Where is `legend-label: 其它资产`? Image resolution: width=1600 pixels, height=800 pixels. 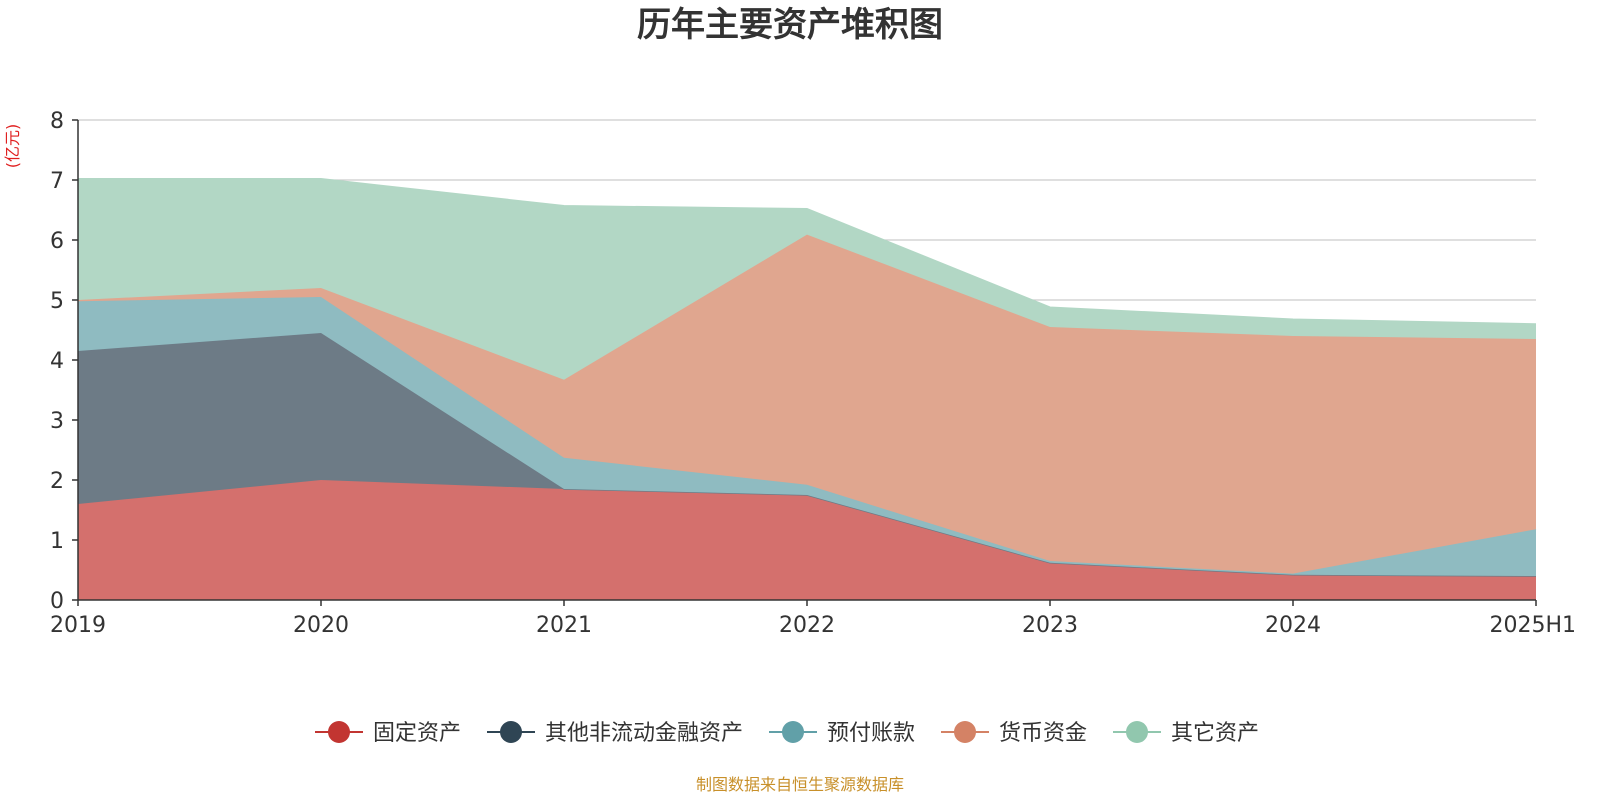
legend-label: 其它资产 is located at coordinates (1215, 733).